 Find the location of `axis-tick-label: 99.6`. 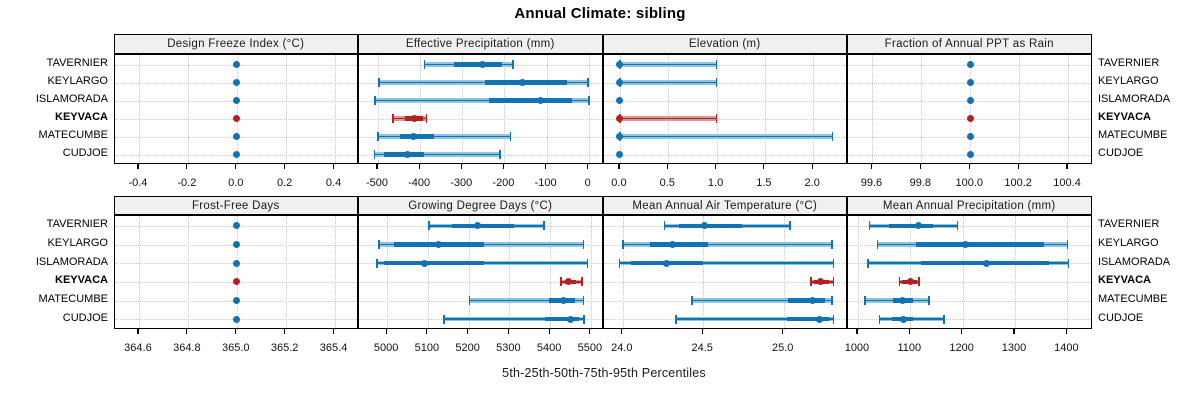

axis-tick-label: 99.6 is located at coordinates (871, 182).